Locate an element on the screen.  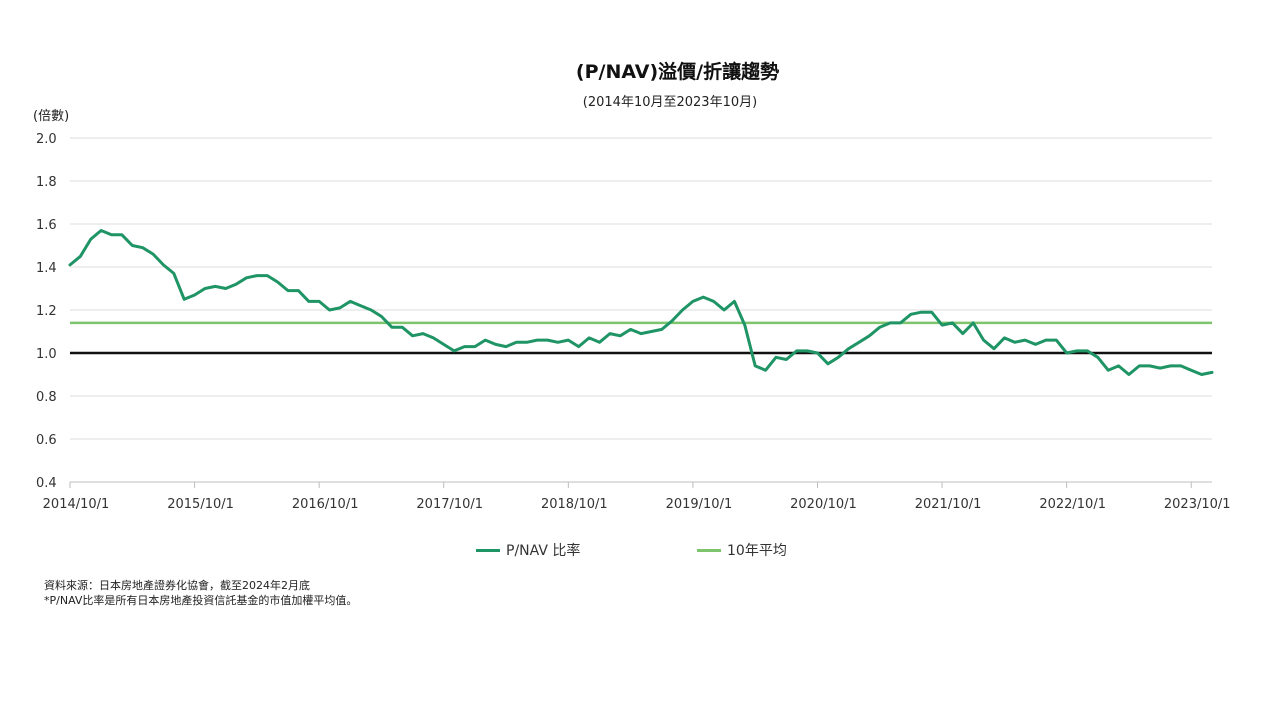
x-tick-label: 2017/10/1 is located at coordinates (449, 504).